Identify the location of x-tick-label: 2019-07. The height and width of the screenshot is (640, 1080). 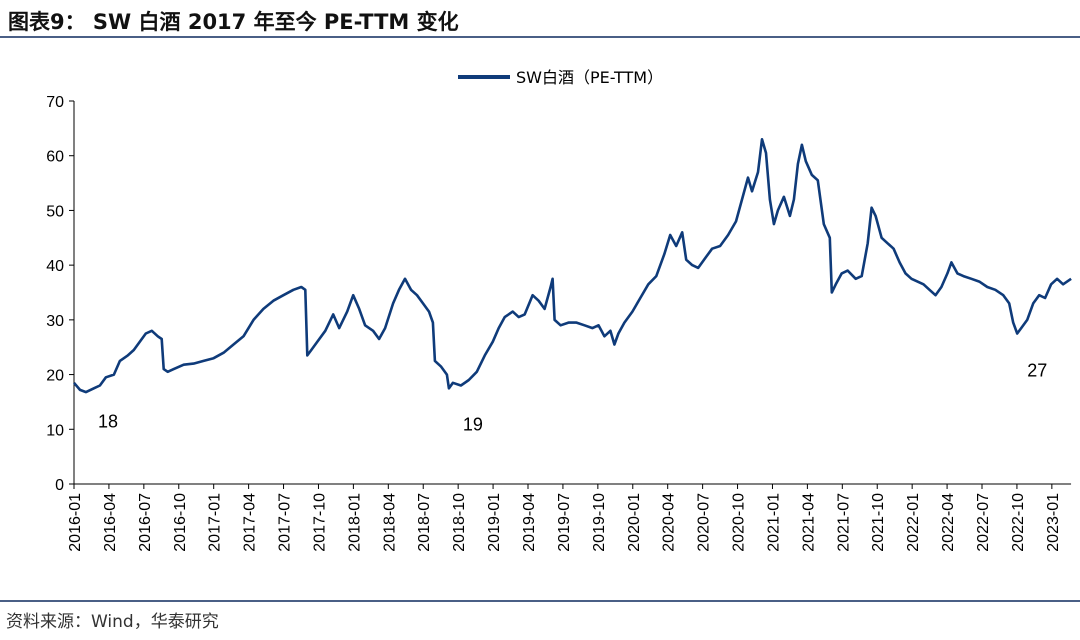
(564, 522).